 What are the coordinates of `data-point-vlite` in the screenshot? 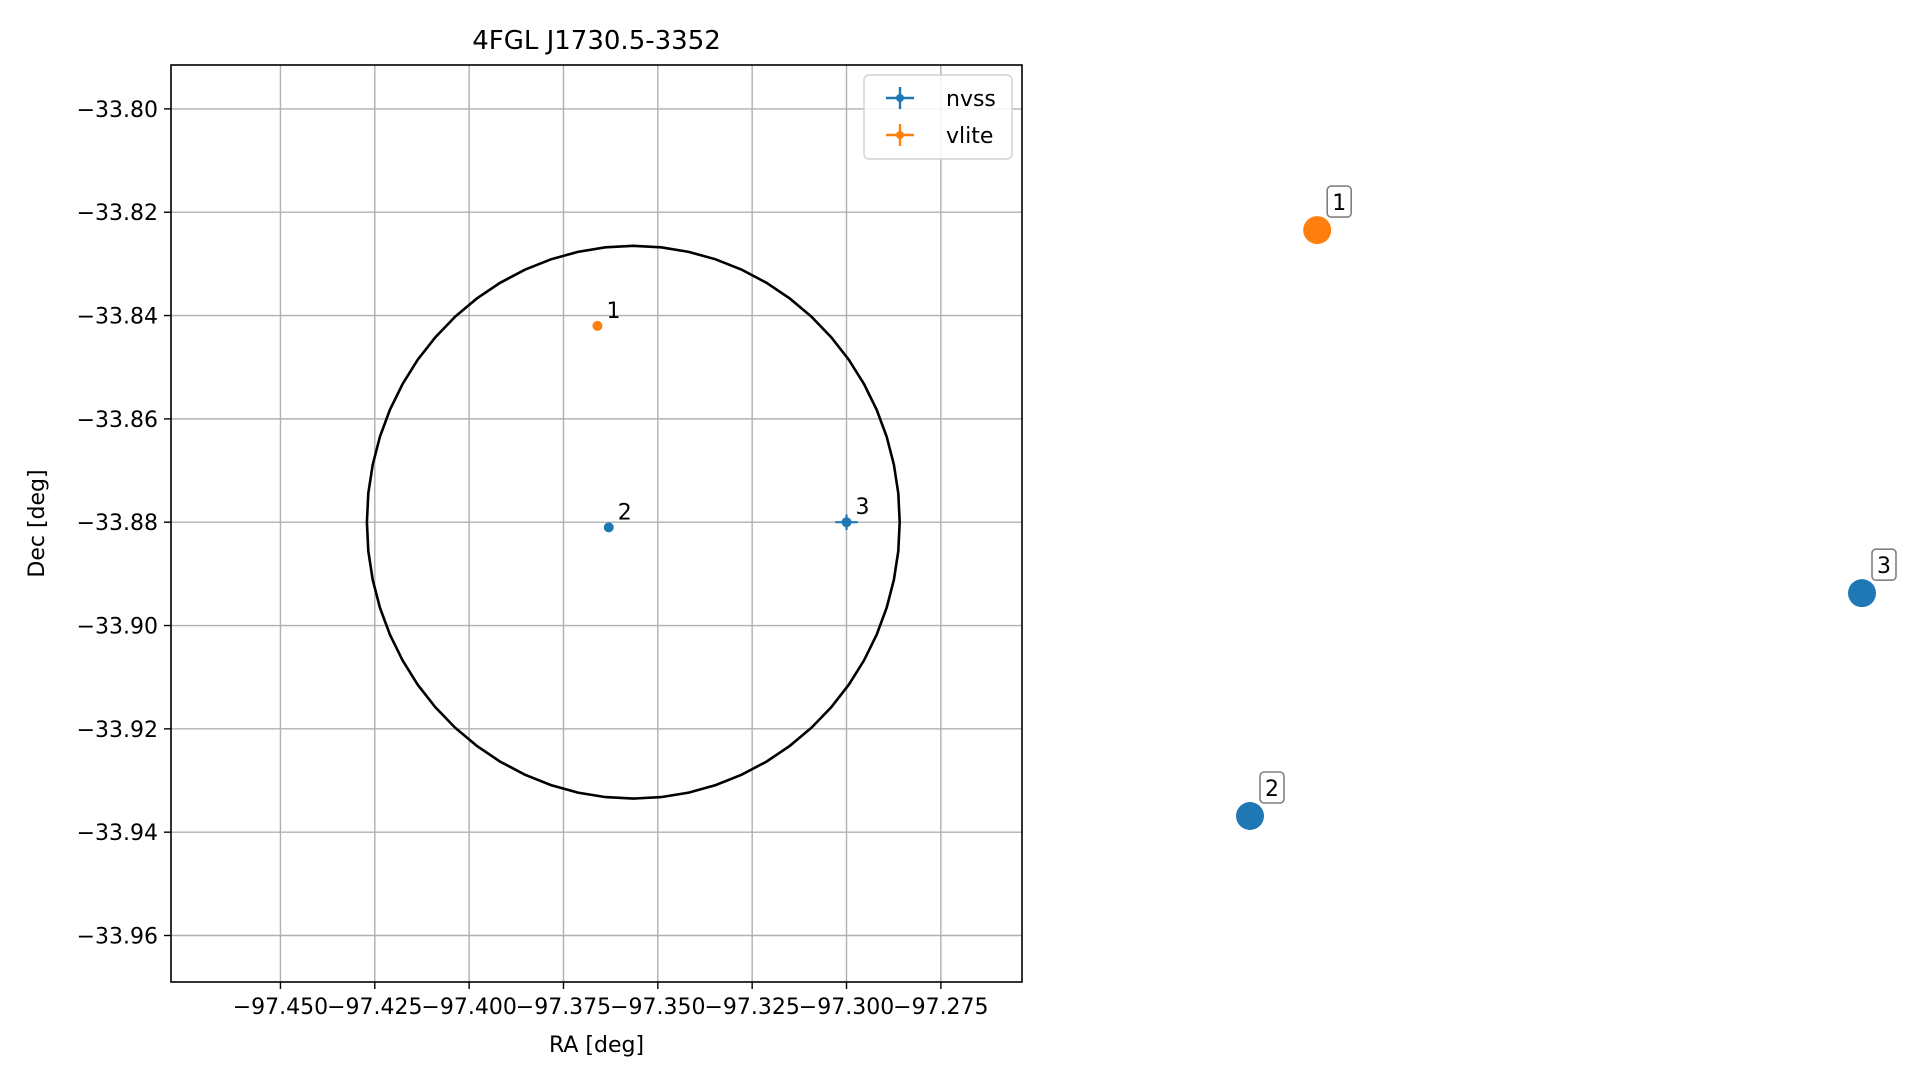 It's located at (597, 325).